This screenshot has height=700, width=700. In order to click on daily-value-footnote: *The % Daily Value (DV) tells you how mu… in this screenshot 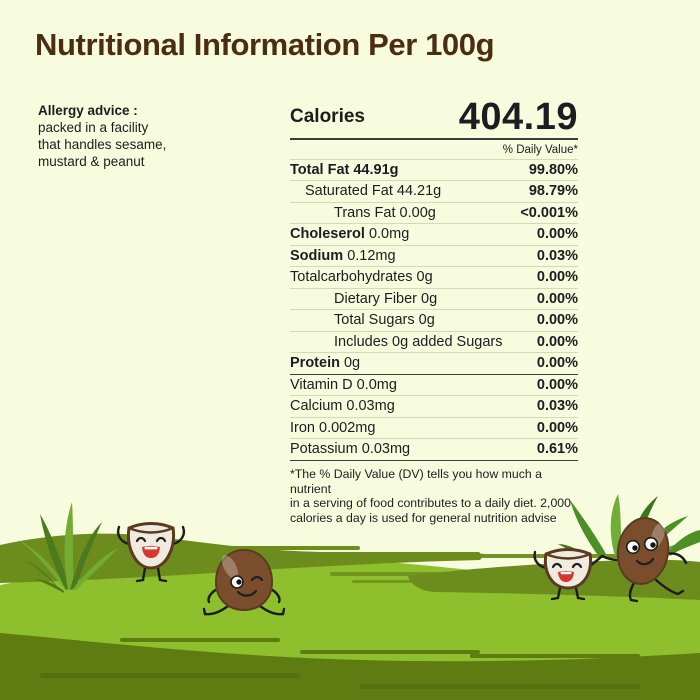, I will do `click(434, 493)`.